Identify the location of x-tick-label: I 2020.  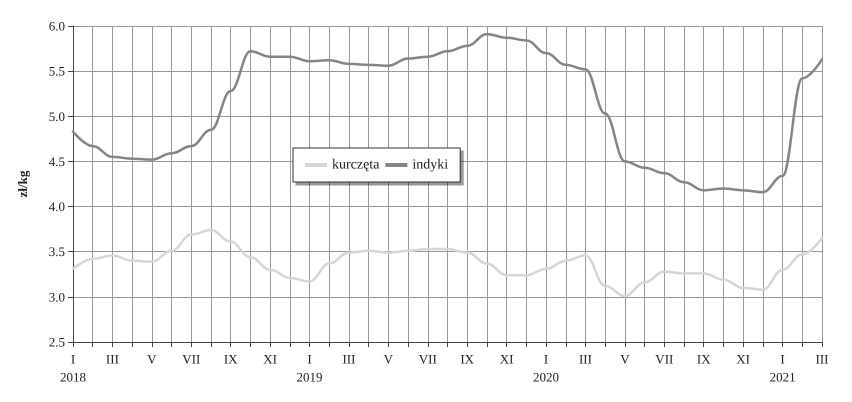
(546, 368).